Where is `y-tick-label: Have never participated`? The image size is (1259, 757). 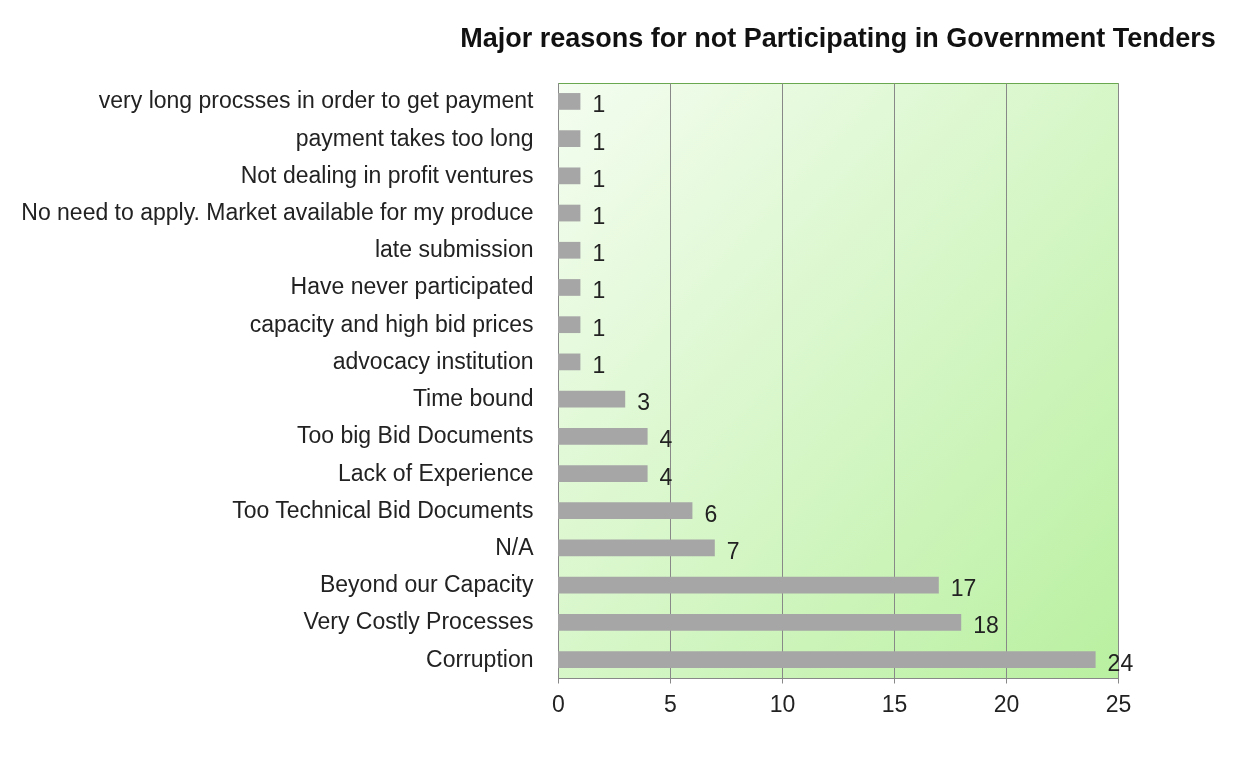
y-tick-label: Have never participated is located at coordinates (412, 286).